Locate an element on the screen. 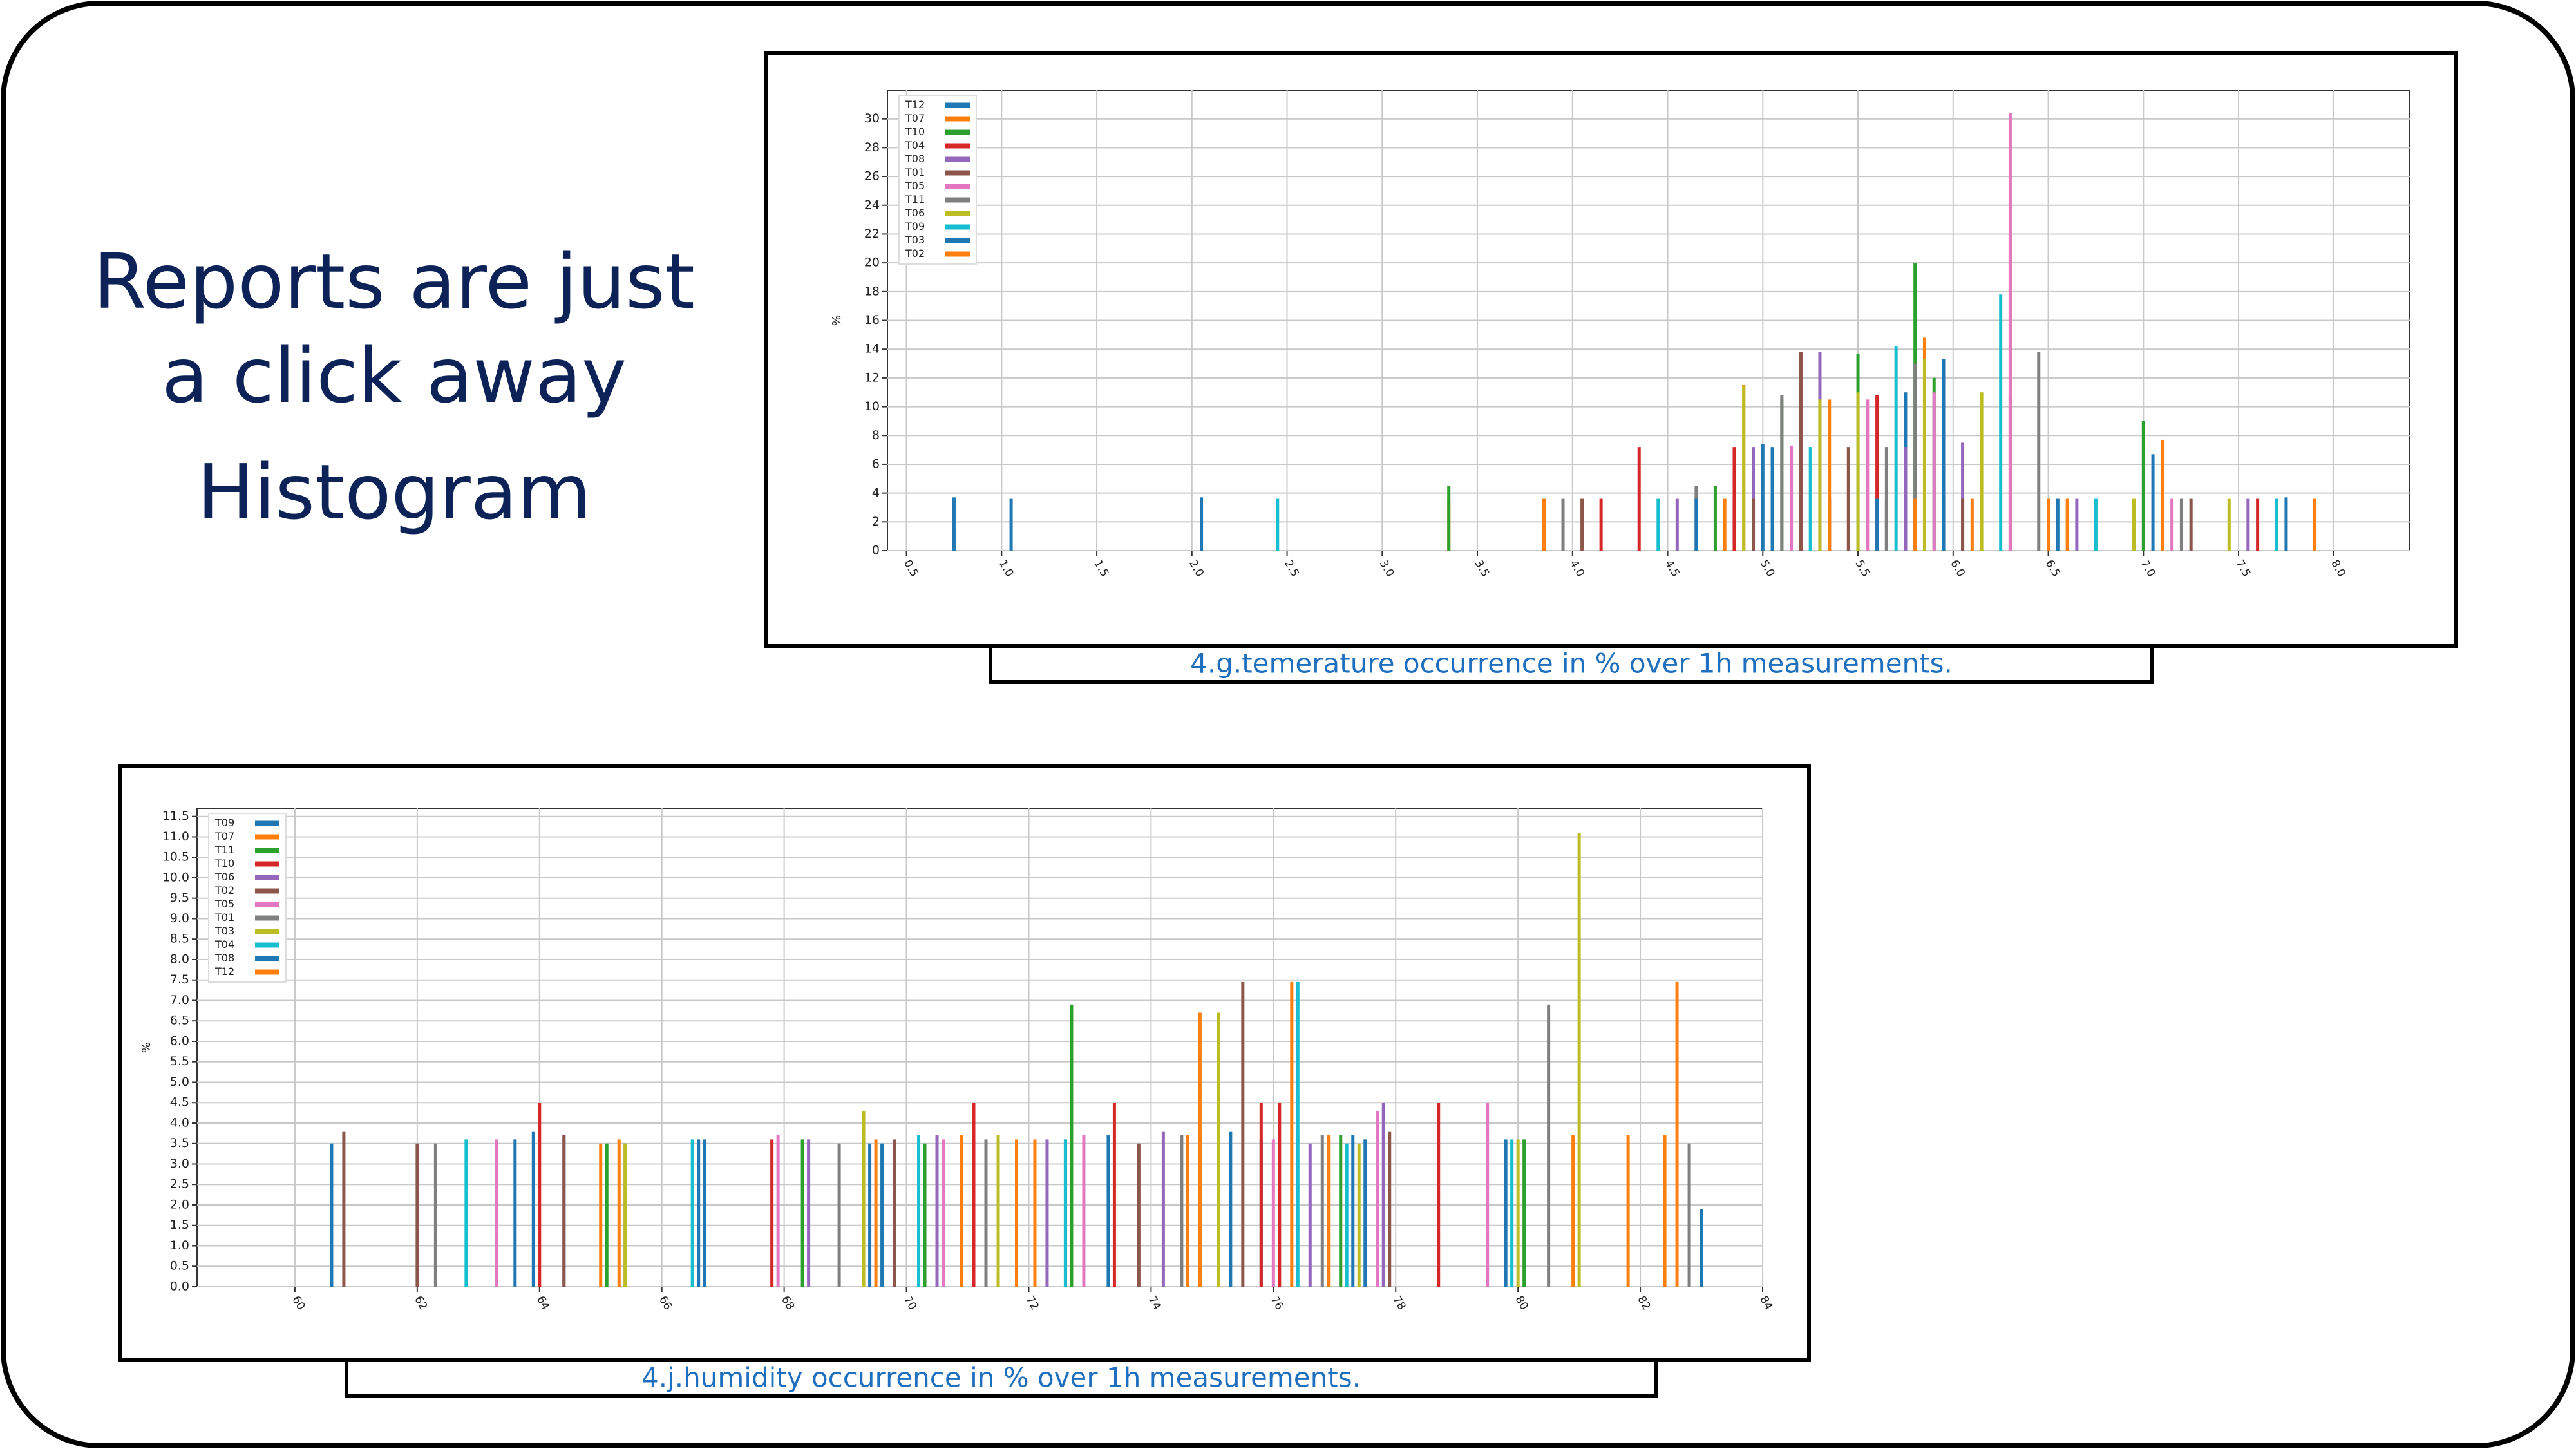 The image size is (2576, 1449). legend-label: T03 is located at coordinates (224, 931).